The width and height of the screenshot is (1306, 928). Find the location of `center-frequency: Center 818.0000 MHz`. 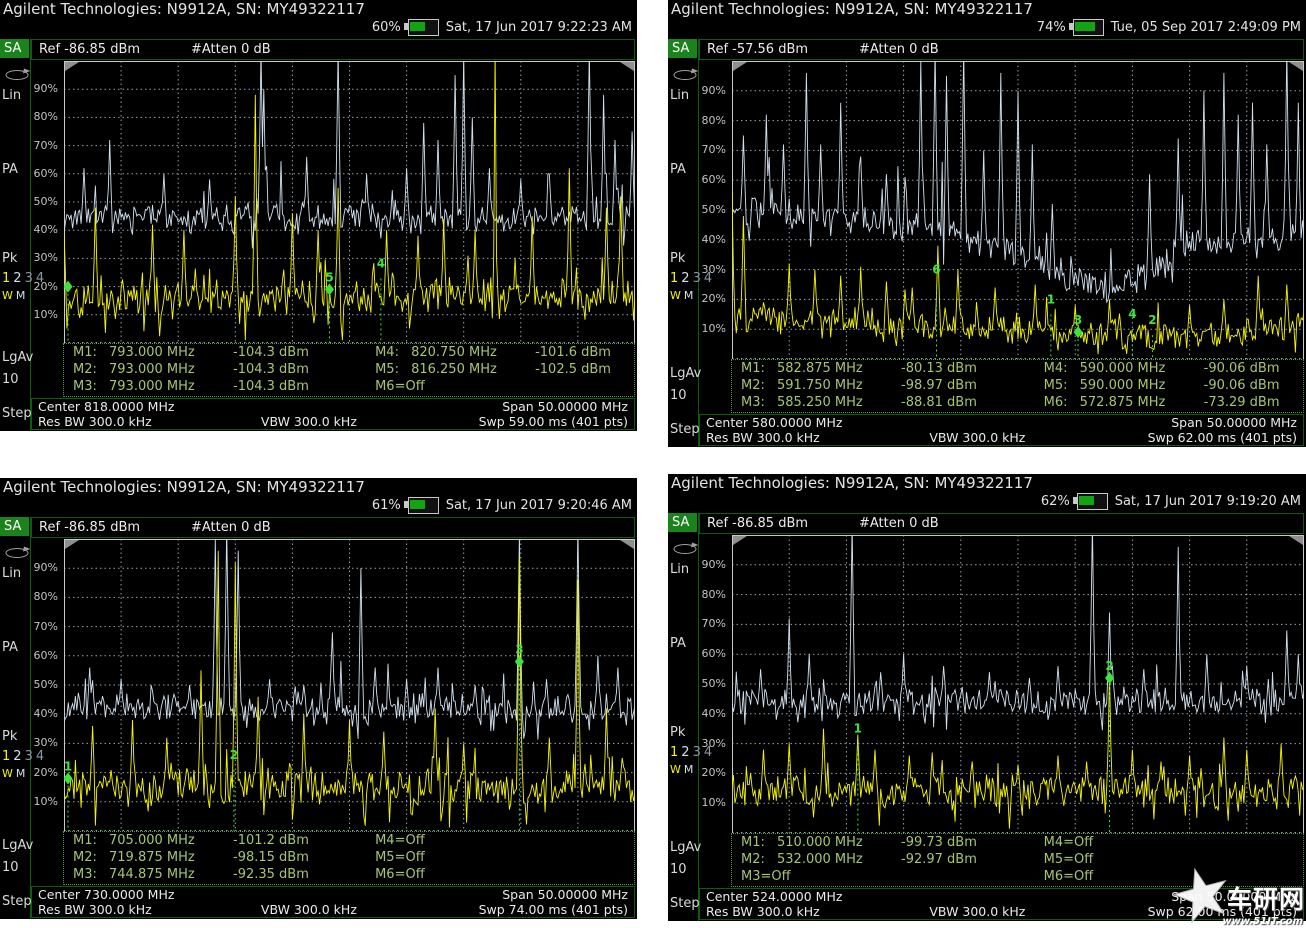

center-frequency: Center 818.0000 MHz is located at coordinates (106, 406).